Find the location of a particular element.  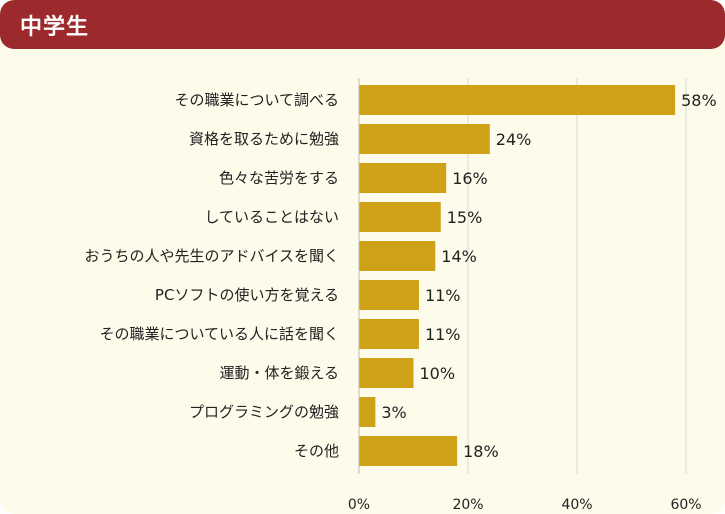

category-label: その他 is located at coordinates (316, 451).